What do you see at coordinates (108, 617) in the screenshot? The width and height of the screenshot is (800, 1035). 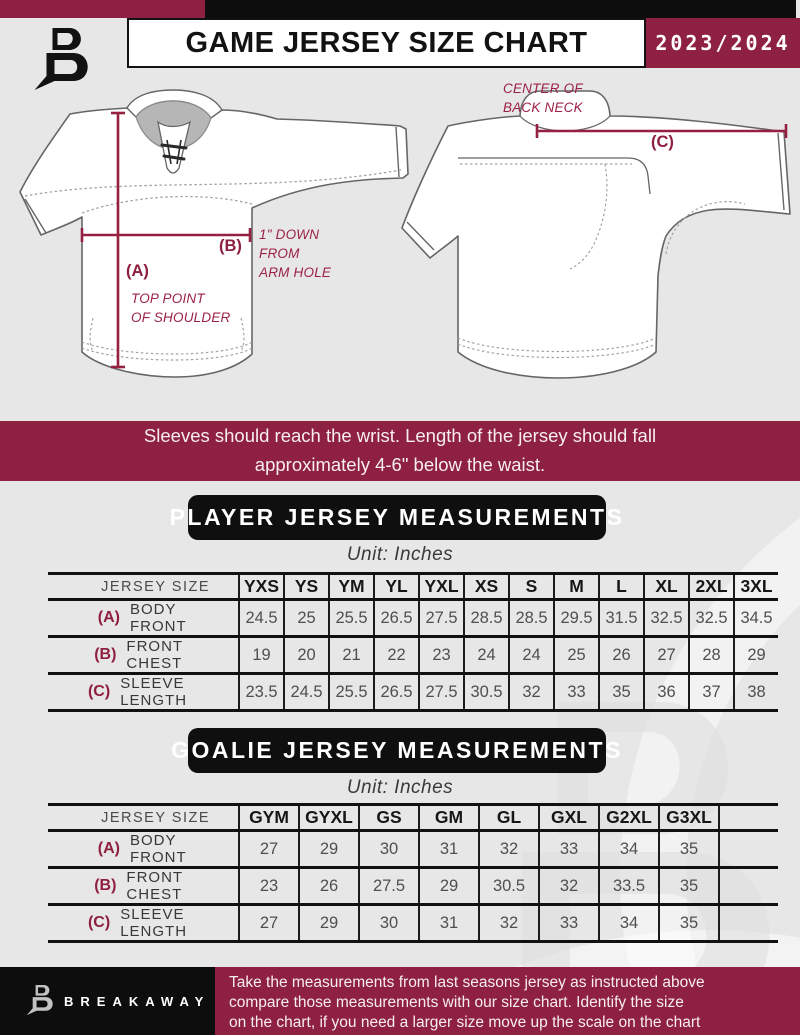 I see `row-key: (A)` at bounding box center [108, 617].